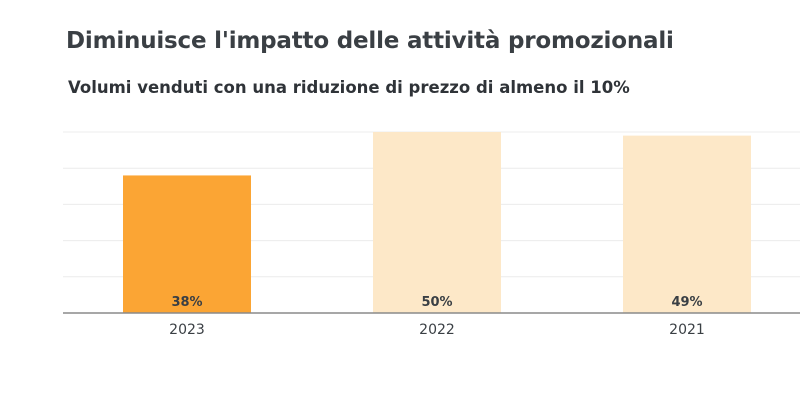  What do you see at coordinates (187, 330) in the screenshot?
I see `x-tick-2023: 2023` at bounding box center [187, 330].